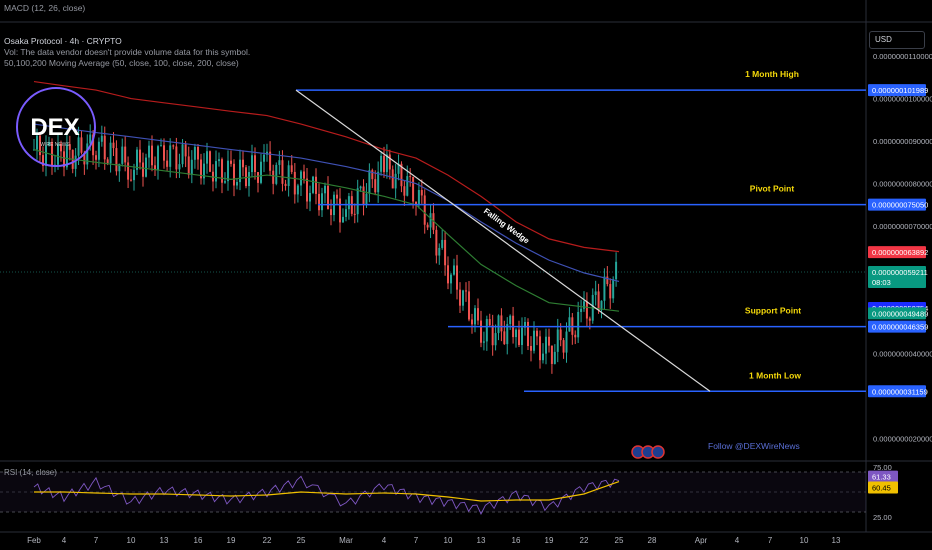  I want to click on dex-logo: DEX WIRE NEWS, so click(56, 127).